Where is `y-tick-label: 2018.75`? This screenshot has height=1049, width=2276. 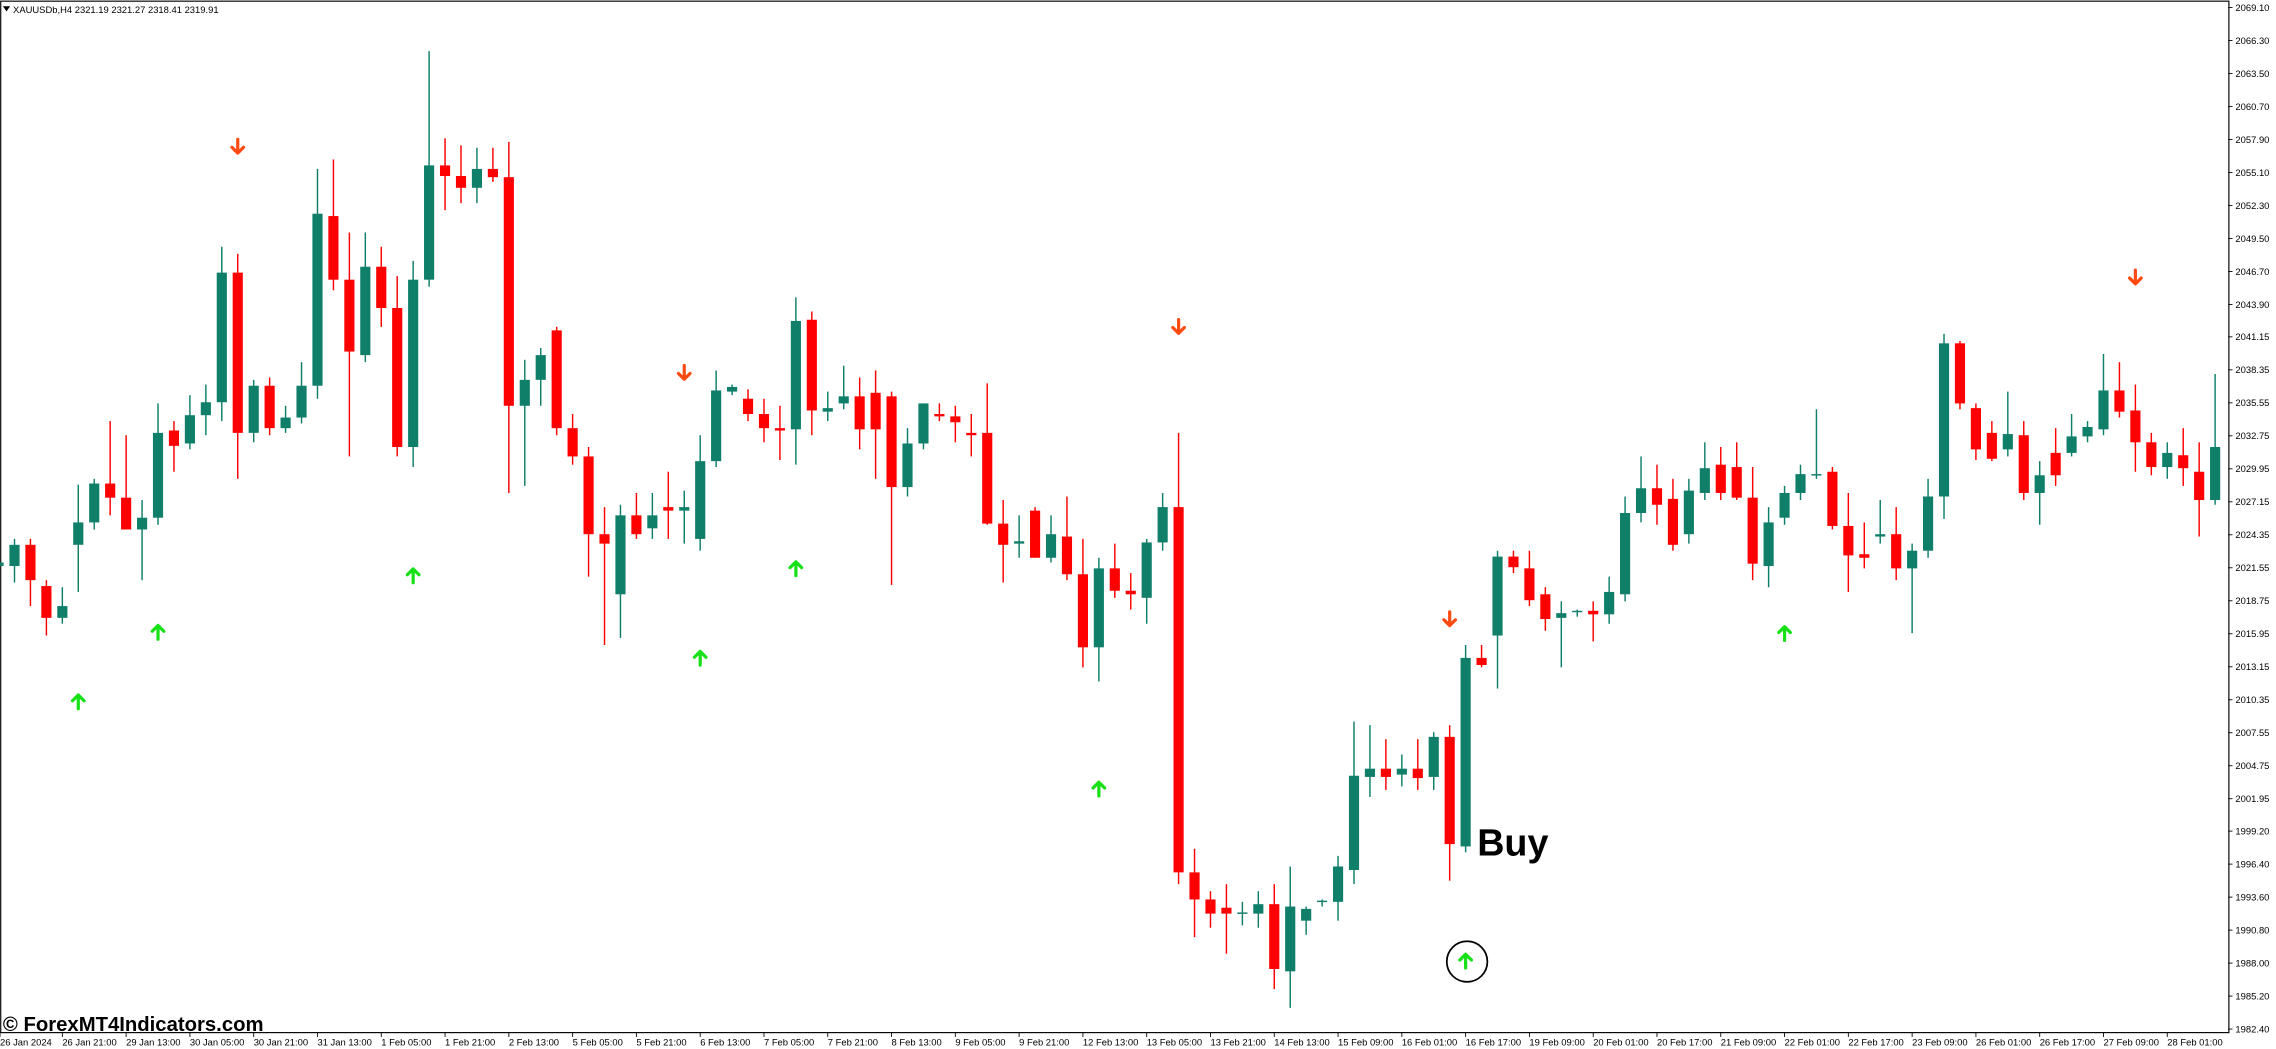 y-tick-label: 2018.75 is located at coordinates (2252, 600).